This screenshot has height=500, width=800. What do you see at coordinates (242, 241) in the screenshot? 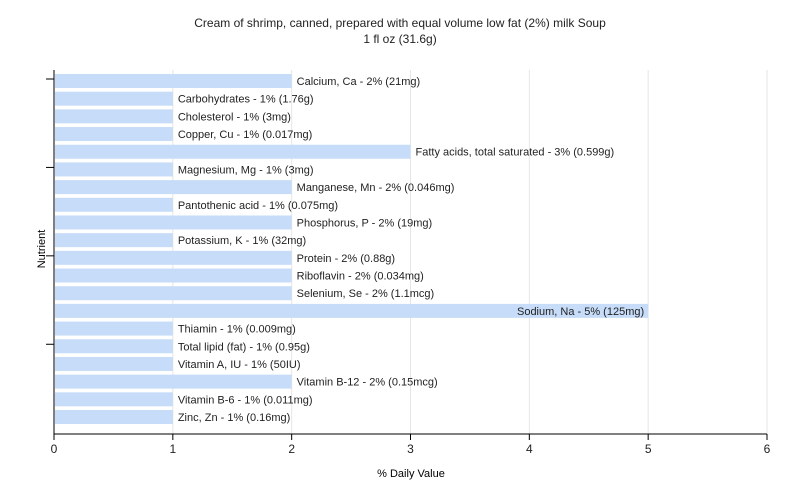
I see `bar-label: Potassium, K - 1% (32mg)` at bounding box center [242, 241].